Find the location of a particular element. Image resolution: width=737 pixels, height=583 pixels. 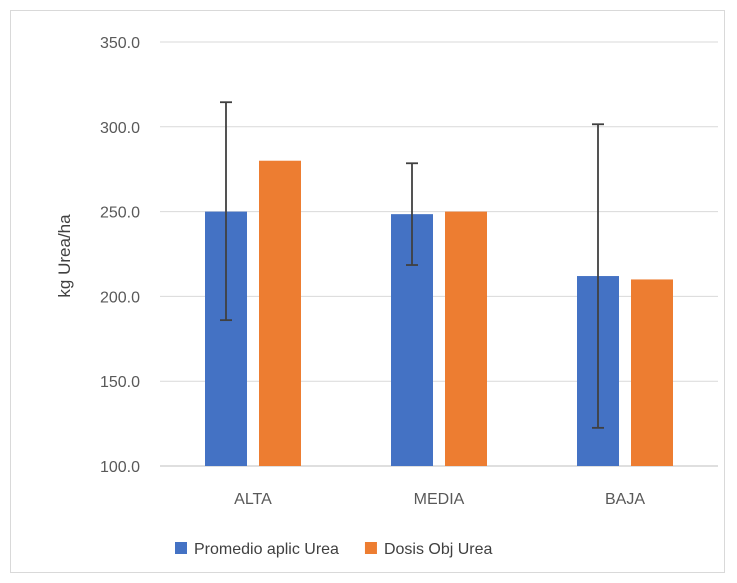

x-tick-label: ALTA is located at coordinates (253, 499).